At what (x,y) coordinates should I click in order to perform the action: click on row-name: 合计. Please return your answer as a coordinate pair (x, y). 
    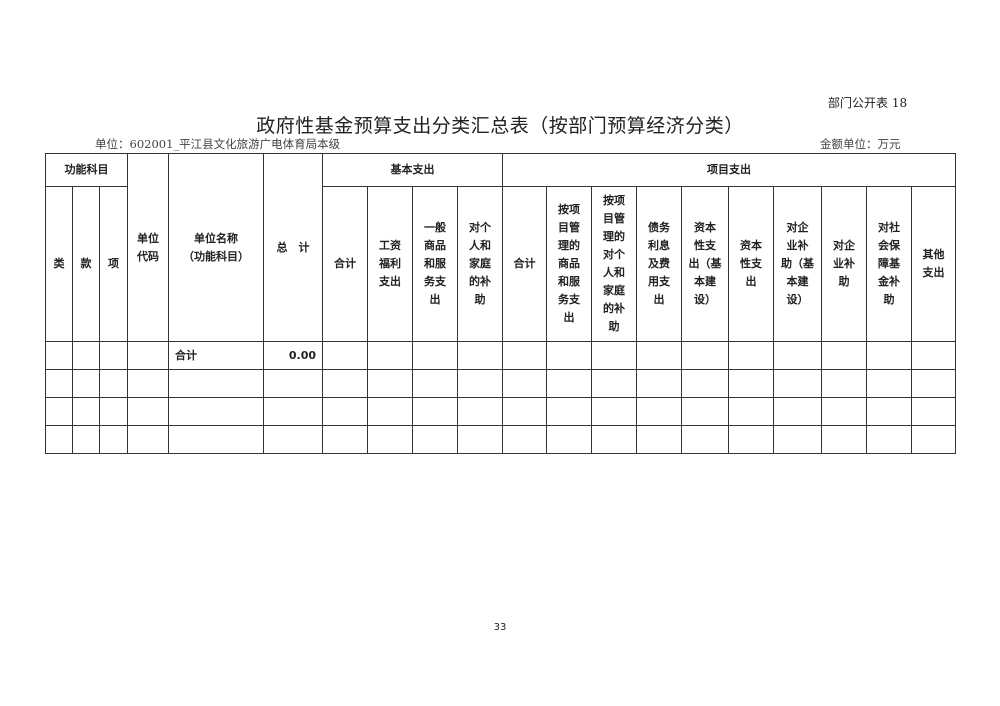
    Looking at the image, I should click on (216, 355).